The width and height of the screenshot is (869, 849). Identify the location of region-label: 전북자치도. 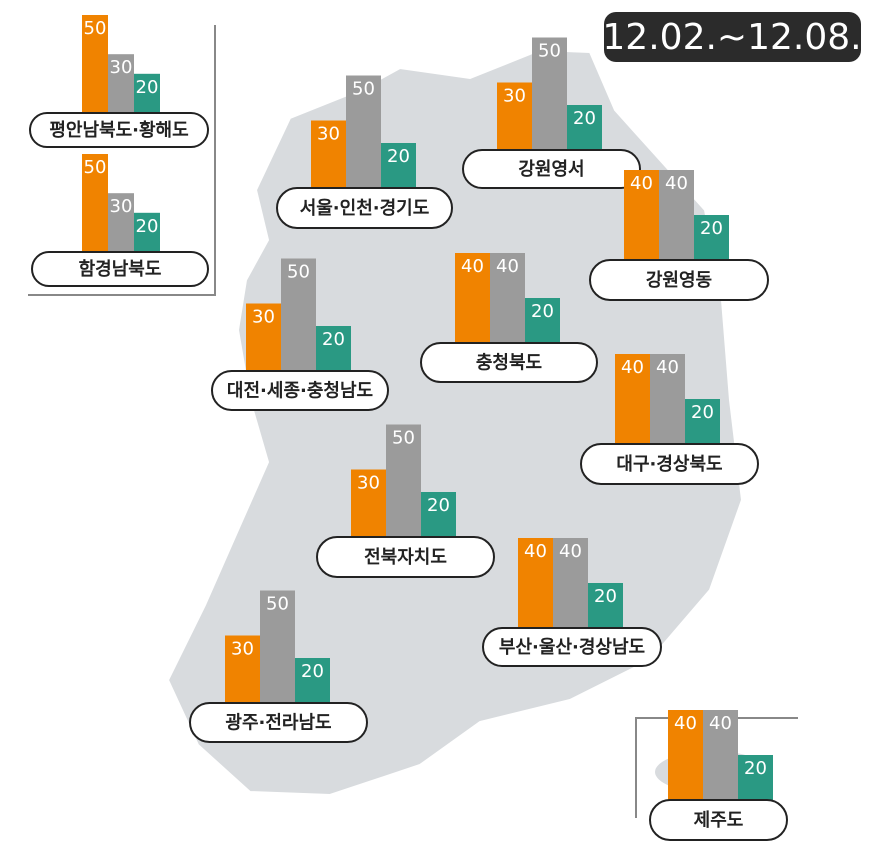
(405, 557).